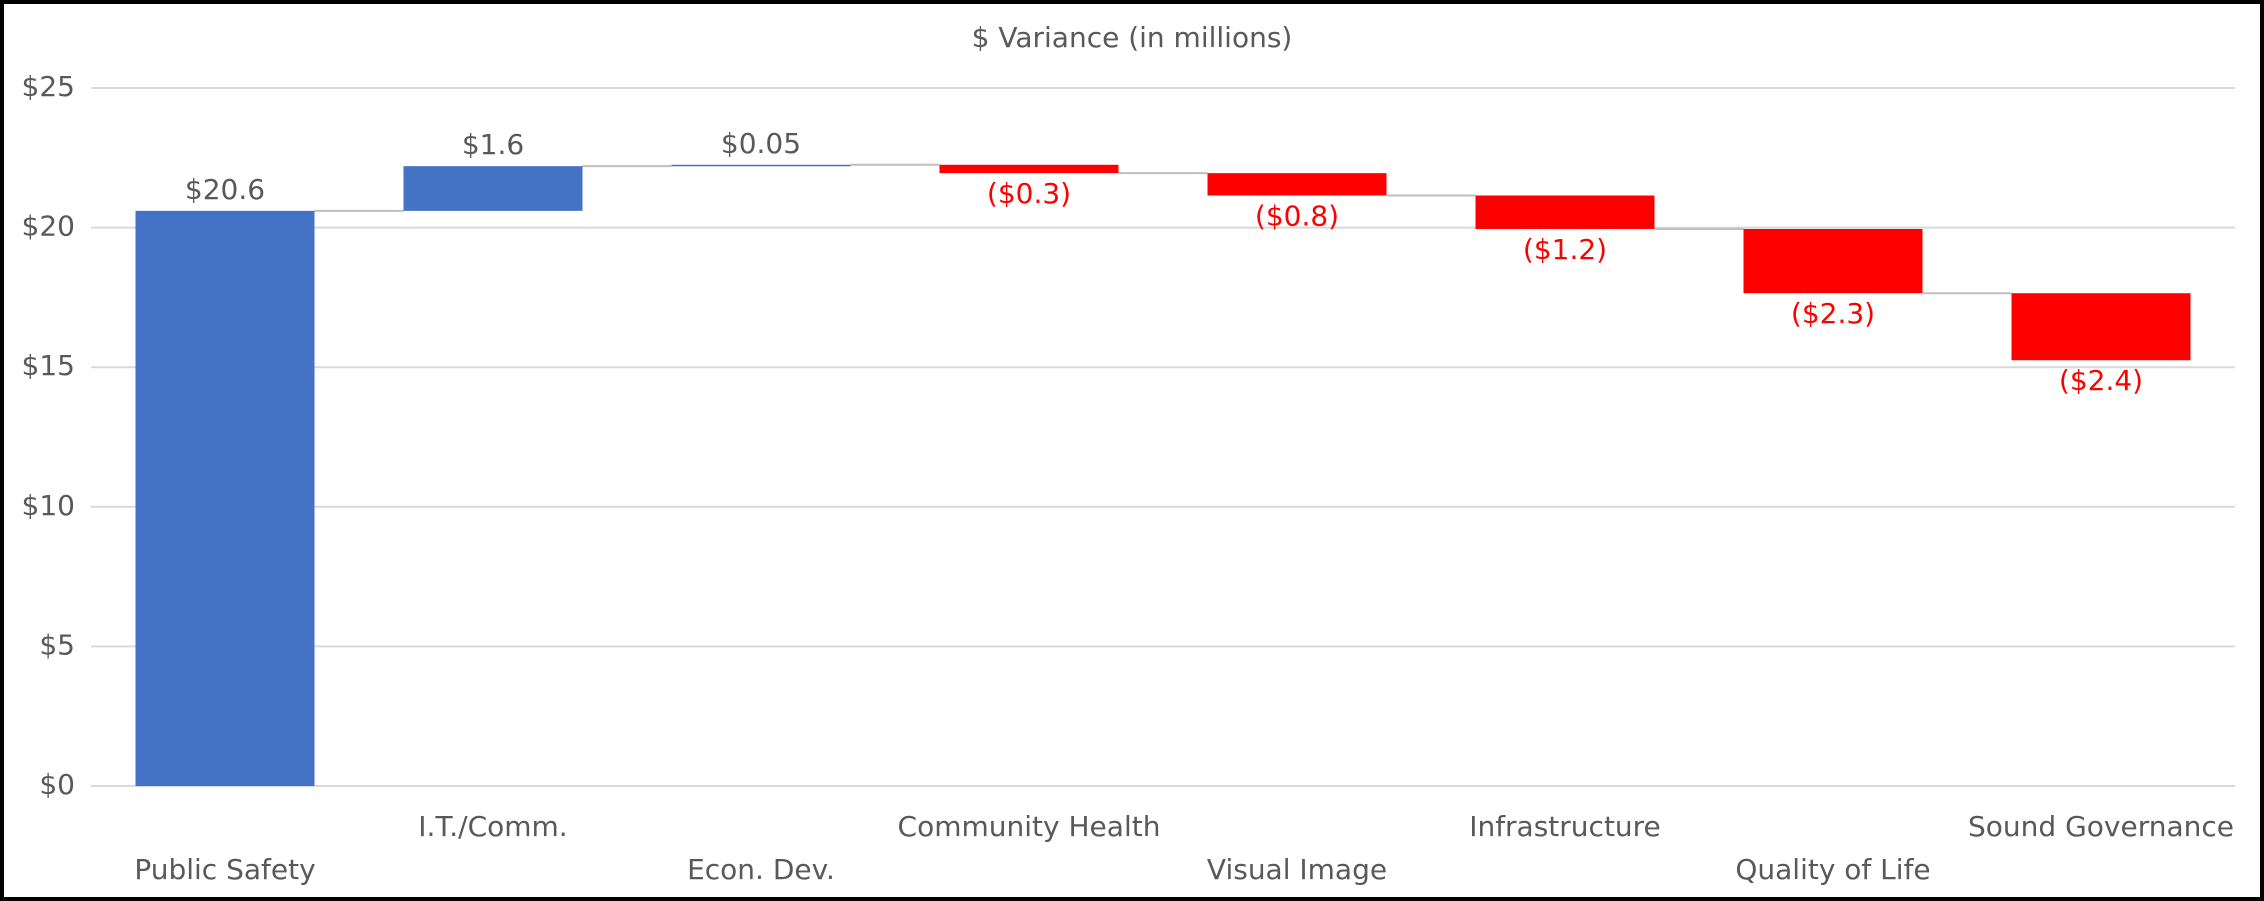 This screenshot has height=901, width=2264. I want to click on x-tick-label: Sound Governance, so click(2101, 826).